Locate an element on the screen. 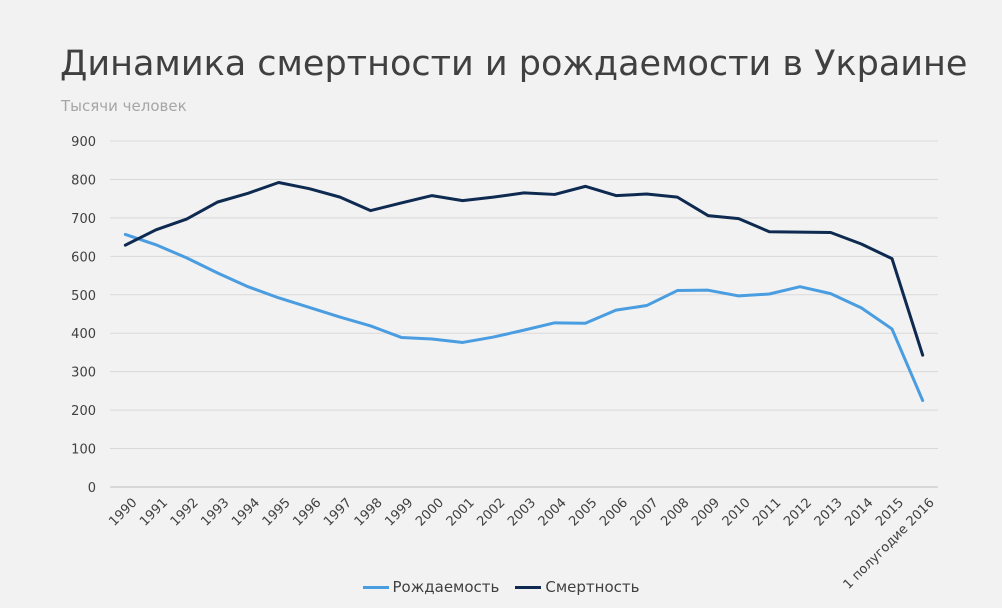 Image resolution: width=1002 pixels, height=608 pixels. x-tick-label: 2005 is located at coordinates (583, 512).